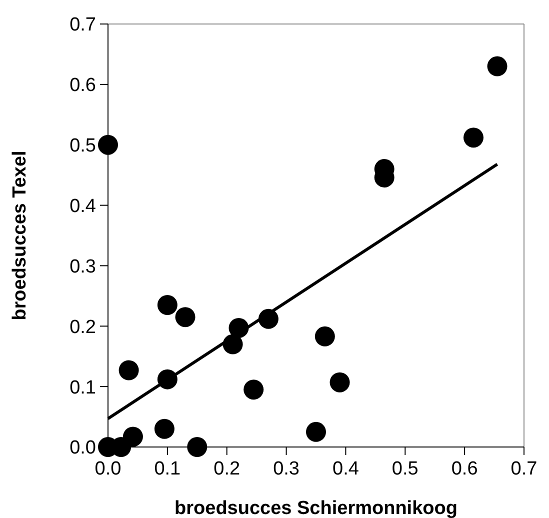  What do you see at coordinates (83, 146) in the screenshot?
I see `y-tick-label: 0.5` at bounding box center [83, 146].